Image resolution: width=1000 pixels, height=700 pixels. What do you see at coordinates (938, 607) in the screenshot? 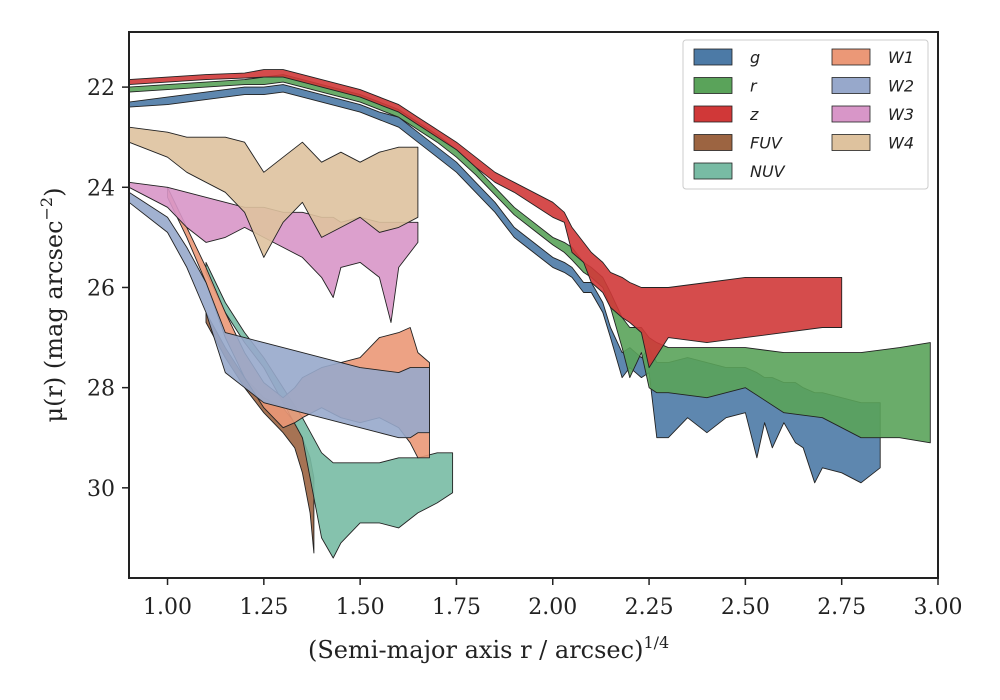
I see `x-tick-label: 3.00` at bounding box center [938, 607].